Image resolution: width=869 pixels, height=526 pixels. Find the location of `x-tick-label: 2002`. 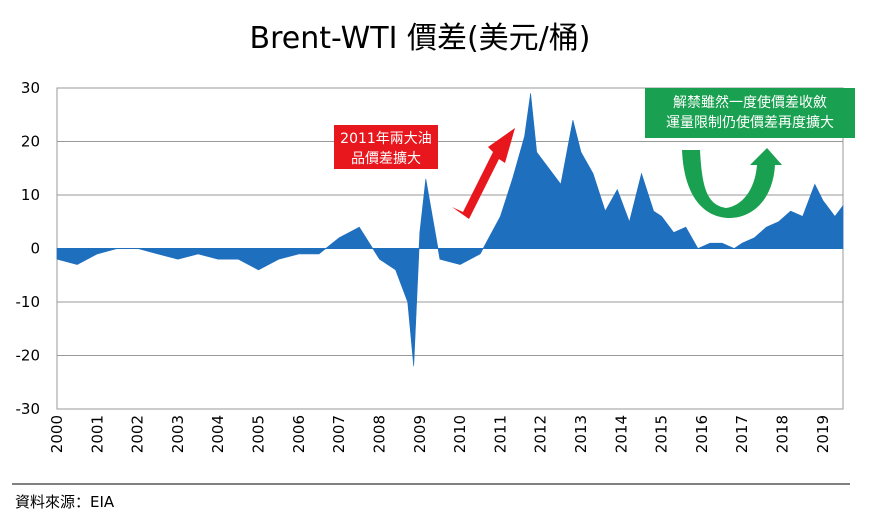

x-tick-label: 2002 is located at coordinates (138, 434).